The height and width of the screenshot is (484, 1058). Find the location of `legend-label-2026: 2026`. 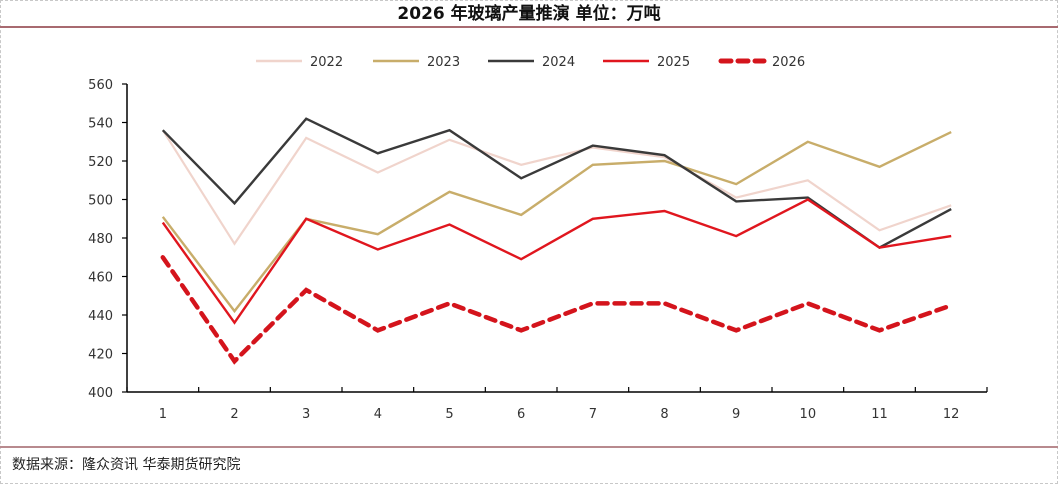

legend-label-2026: 2026 is located at coordinates (788, 62).